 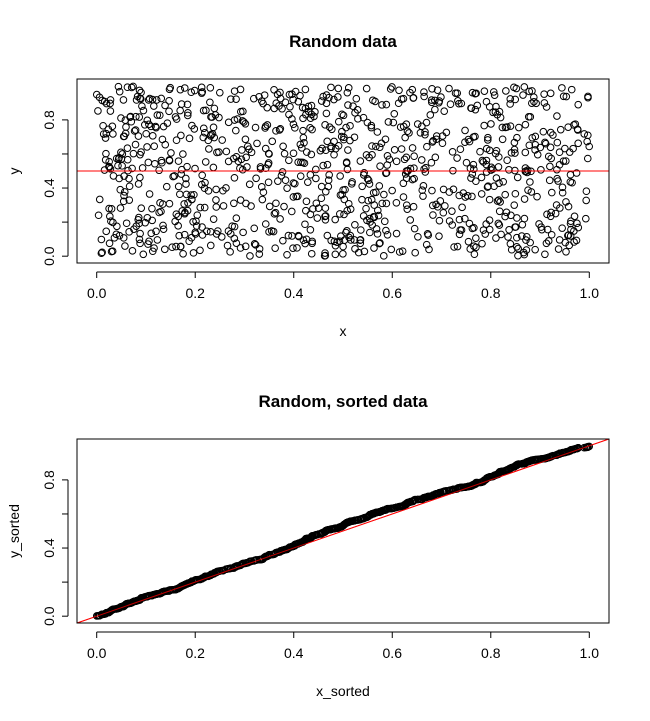 What do you see at coordinates (55, 188) in the screenshot?
I see `y-axis: 0.0 0.4 0.8` at bounding box center [55, 188].